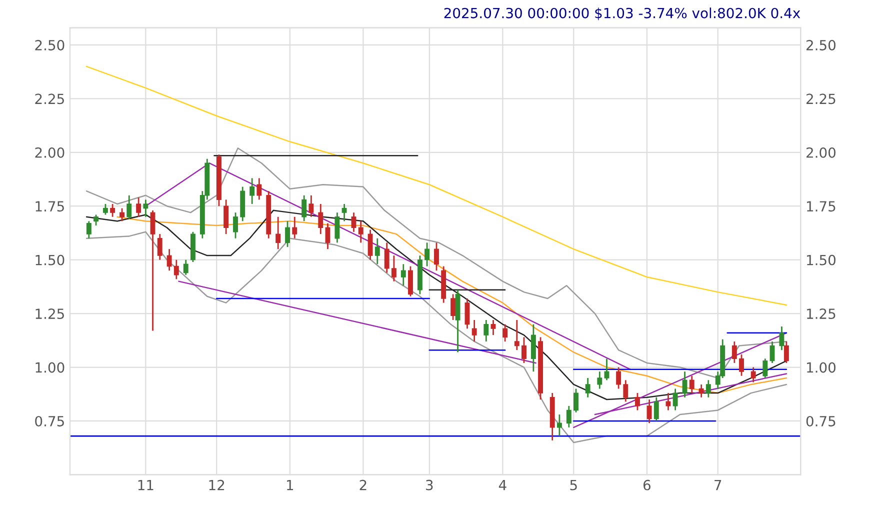 The width and height of the screenshot is (875, 505). Describe the element at coordinates (821, 206) in the screenshot. I see `y2-tick-label: 1.75` at that location.